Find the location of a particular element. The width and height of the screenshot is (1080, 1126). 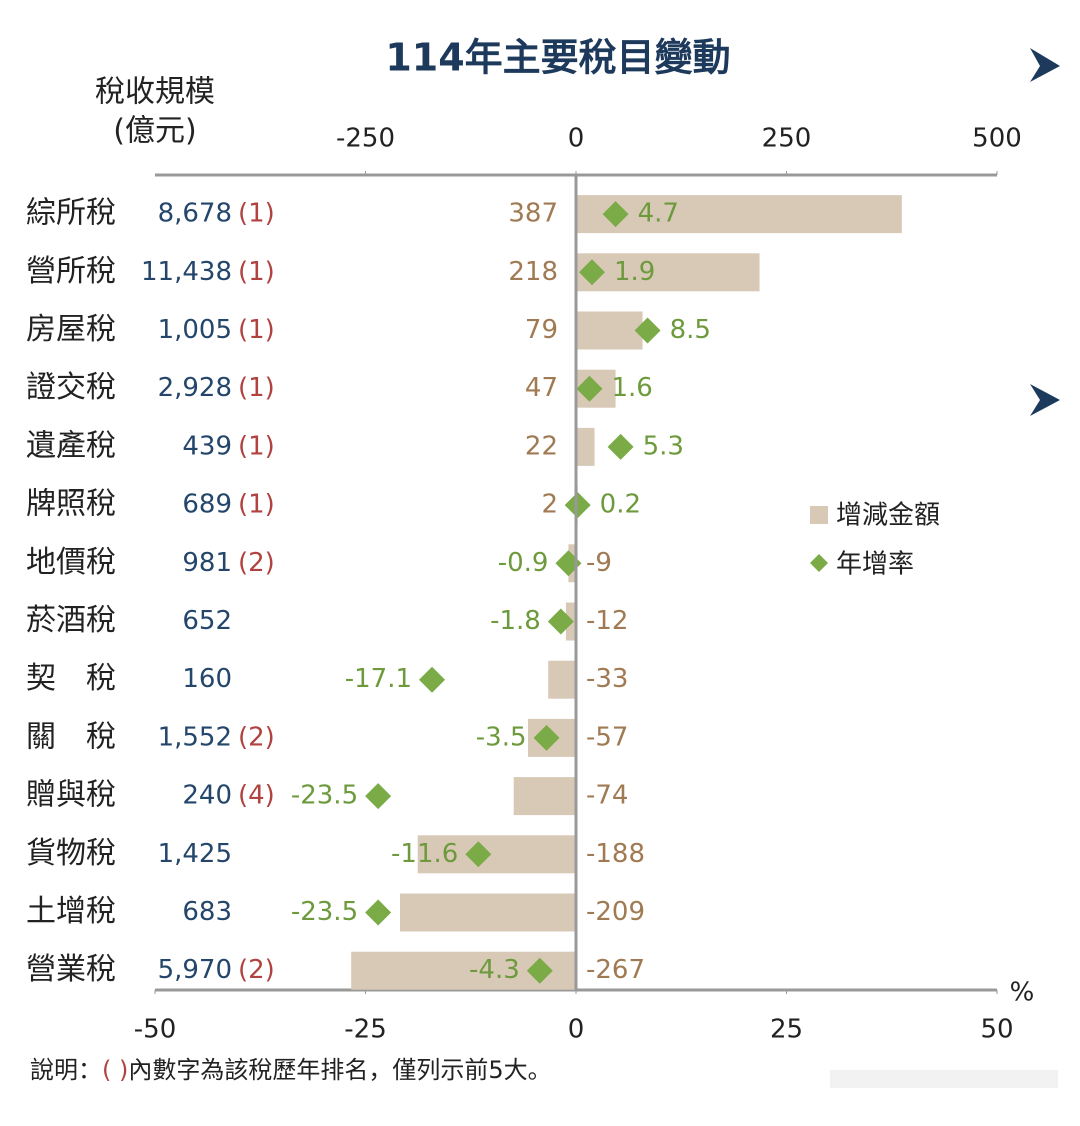

x-tick-label: -25 is located at coordinates (365, 1030).